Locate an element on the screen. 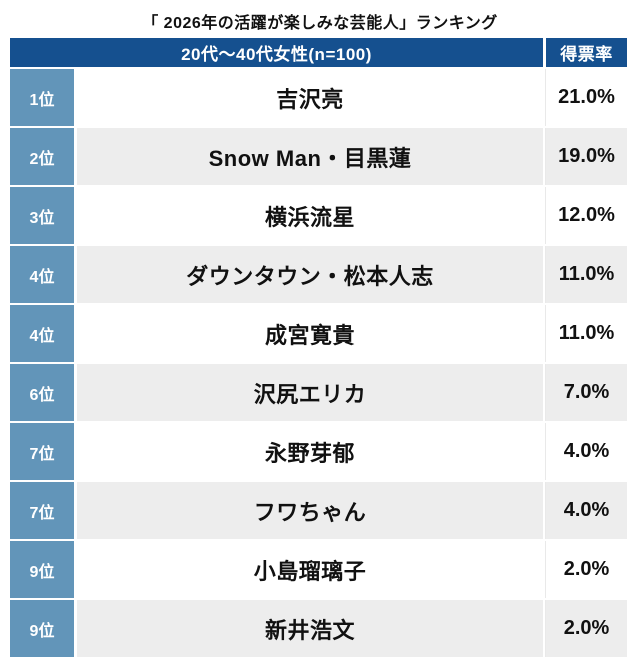  table-row: 2位 Snow Man・目黒蓮 19.0% is located at coordinates (318, 156).